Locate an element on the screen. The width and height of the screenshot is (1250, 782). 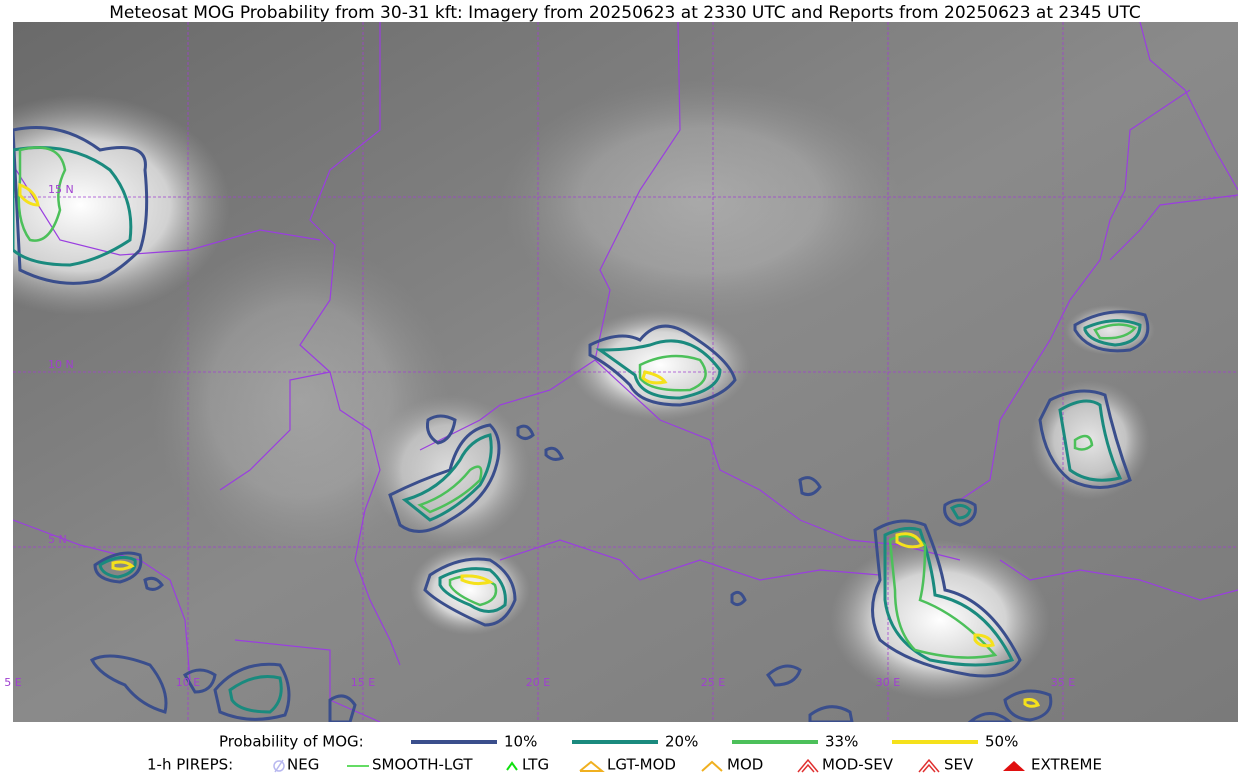
icon-neg is located at coordinates (279, 766).